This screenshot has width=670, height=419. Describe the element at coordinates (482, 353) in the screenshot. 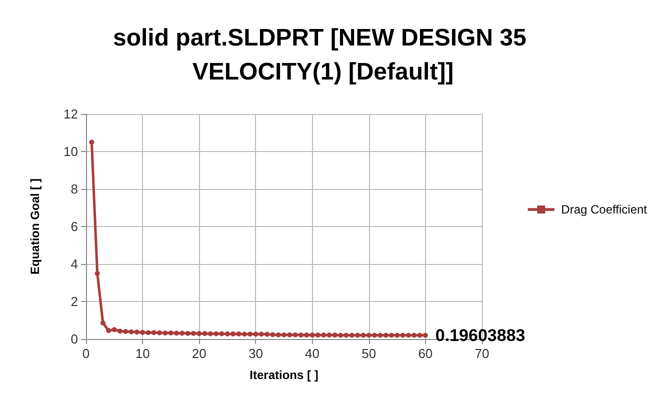

I see `x-tick-label: 70` at that location.